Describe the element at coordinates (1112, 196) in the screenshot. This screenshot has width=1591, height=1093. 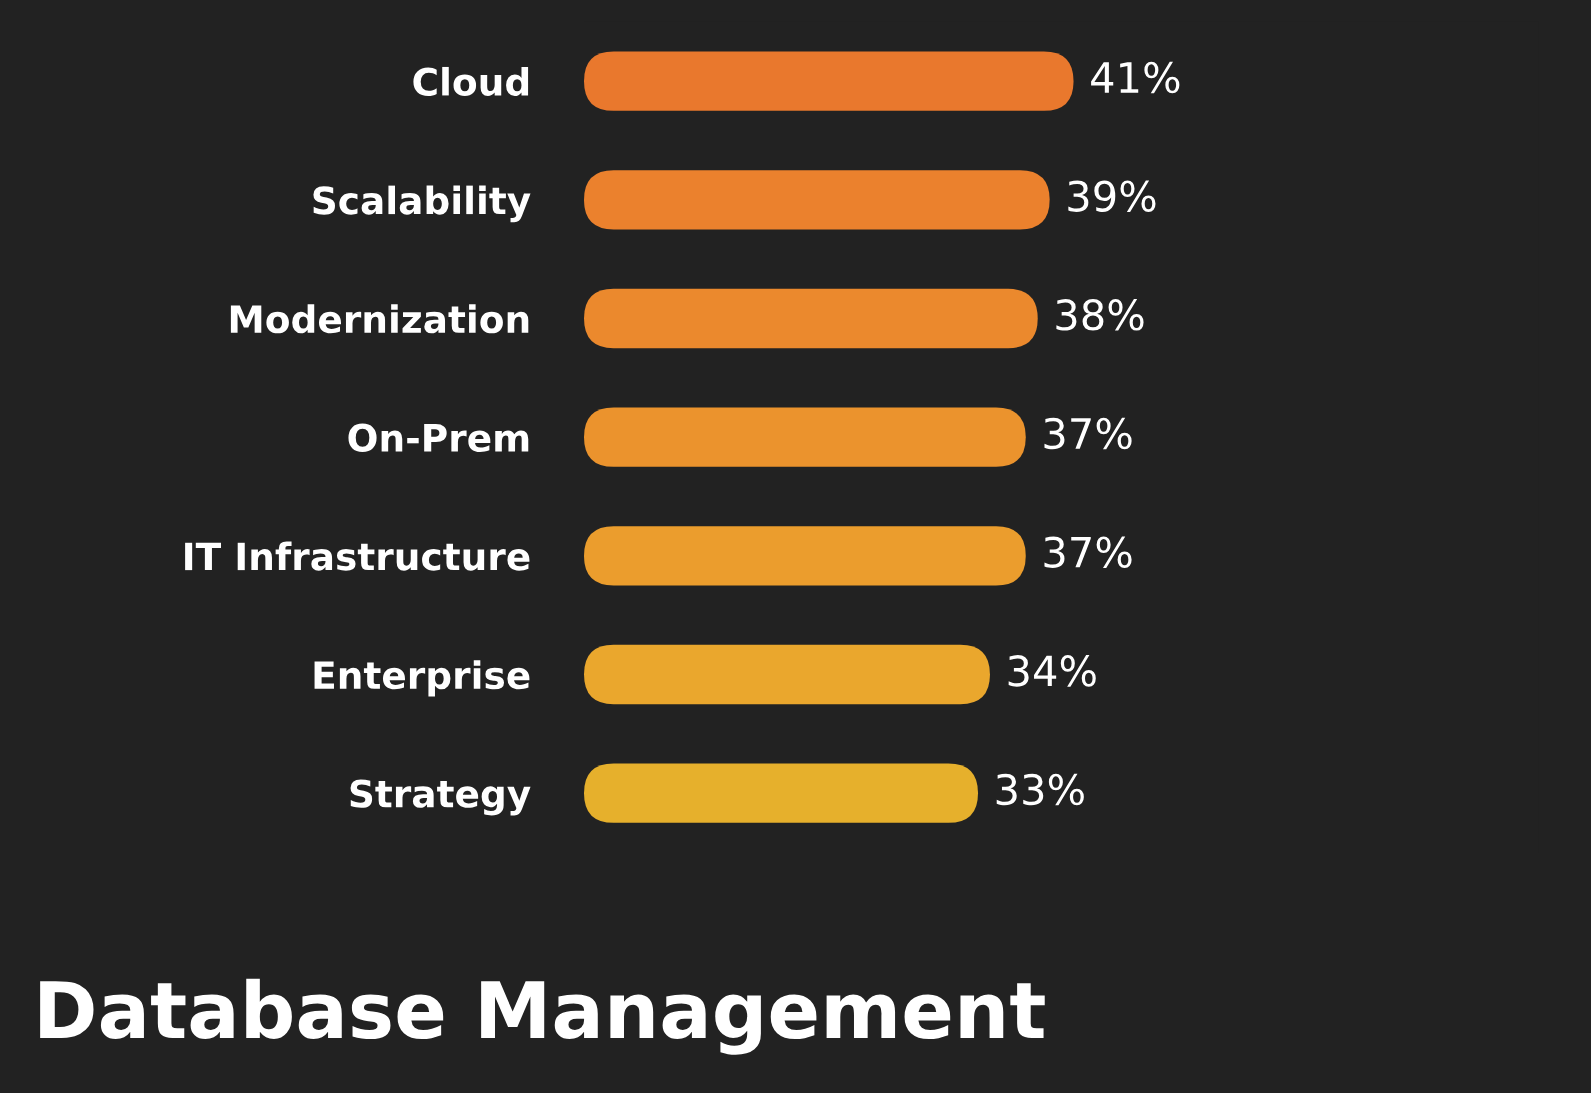
I see `data-label: 39%` at that location.